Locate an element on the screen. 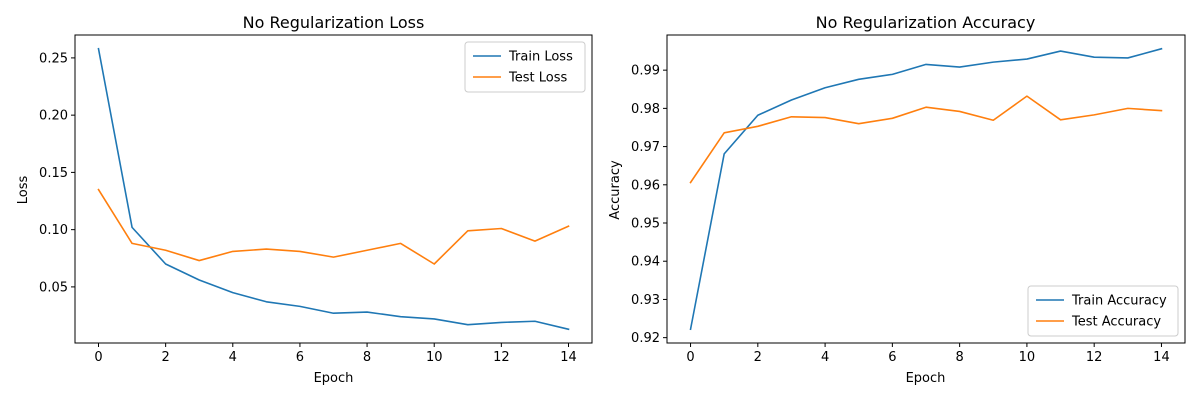  loss-chart-ytick-label: 0.05 is located at coordinates (53, 287).